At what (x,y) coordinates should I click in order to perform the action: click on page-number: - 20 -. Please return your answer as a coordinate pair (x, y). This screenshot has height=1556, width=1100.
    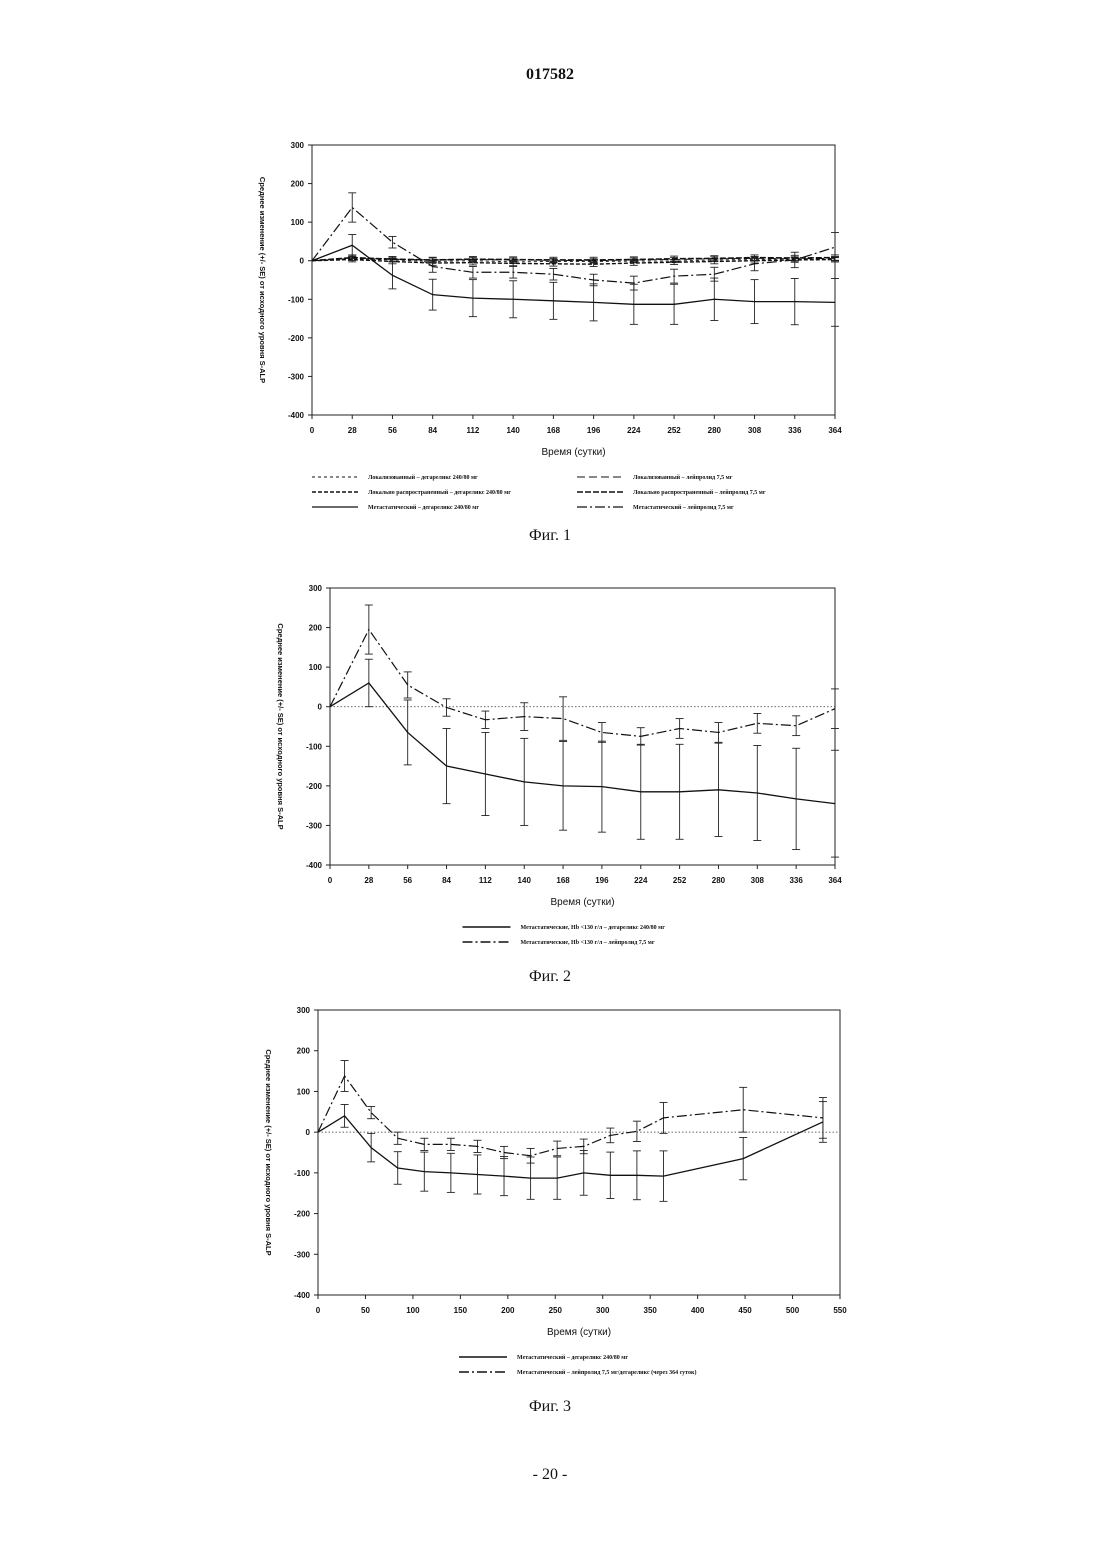
    Looking at the image, I should click on (550, 1475).